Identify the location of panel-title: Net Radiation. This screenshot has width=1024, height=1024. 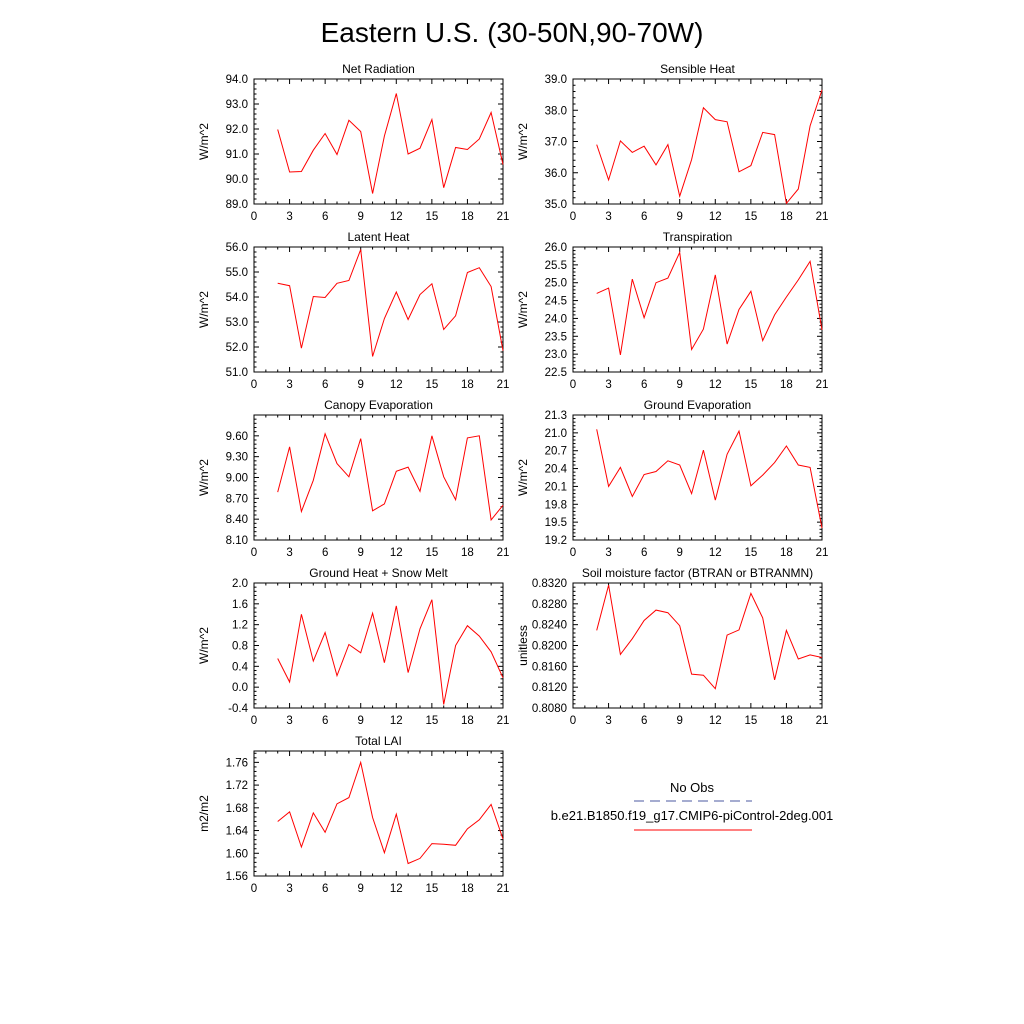
(378, 69).